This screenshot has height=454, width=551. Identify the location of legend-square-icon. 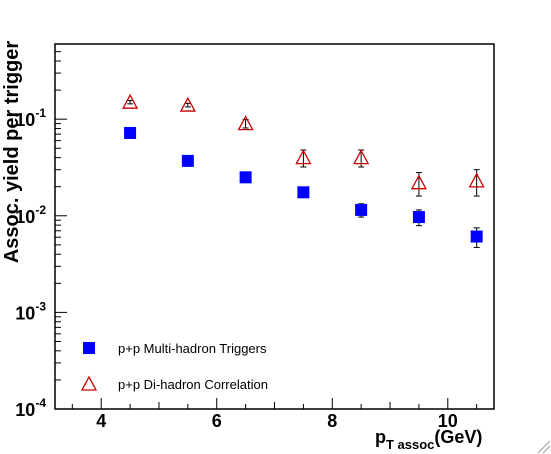
(89, 348).